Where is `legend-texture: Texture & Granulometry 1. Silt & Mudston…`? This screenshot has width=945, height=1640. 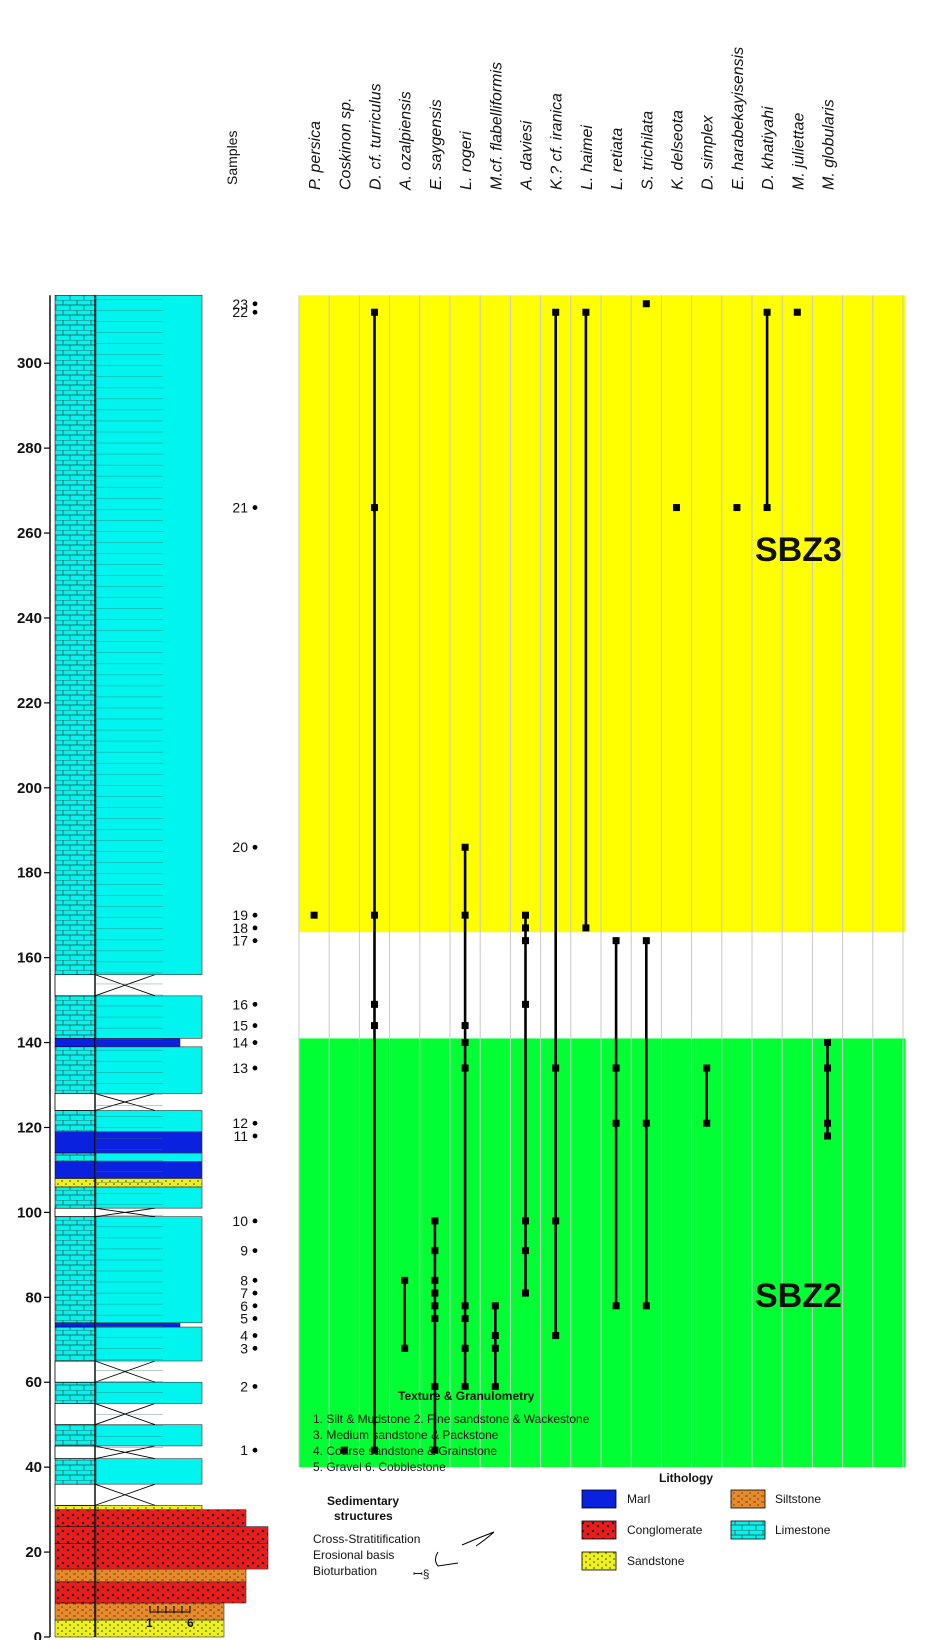
legend-texture: Texture & Granulometry 1. Silt & Mudston… is located at coordinates (451, 1431).